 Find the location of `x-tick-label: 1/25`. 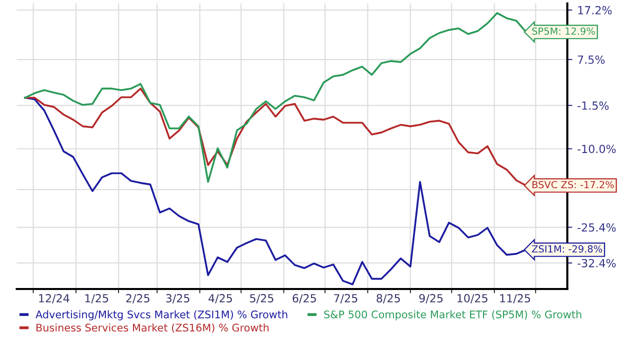

x-tick-label: 1/25 is located at coordinates (96, 299).